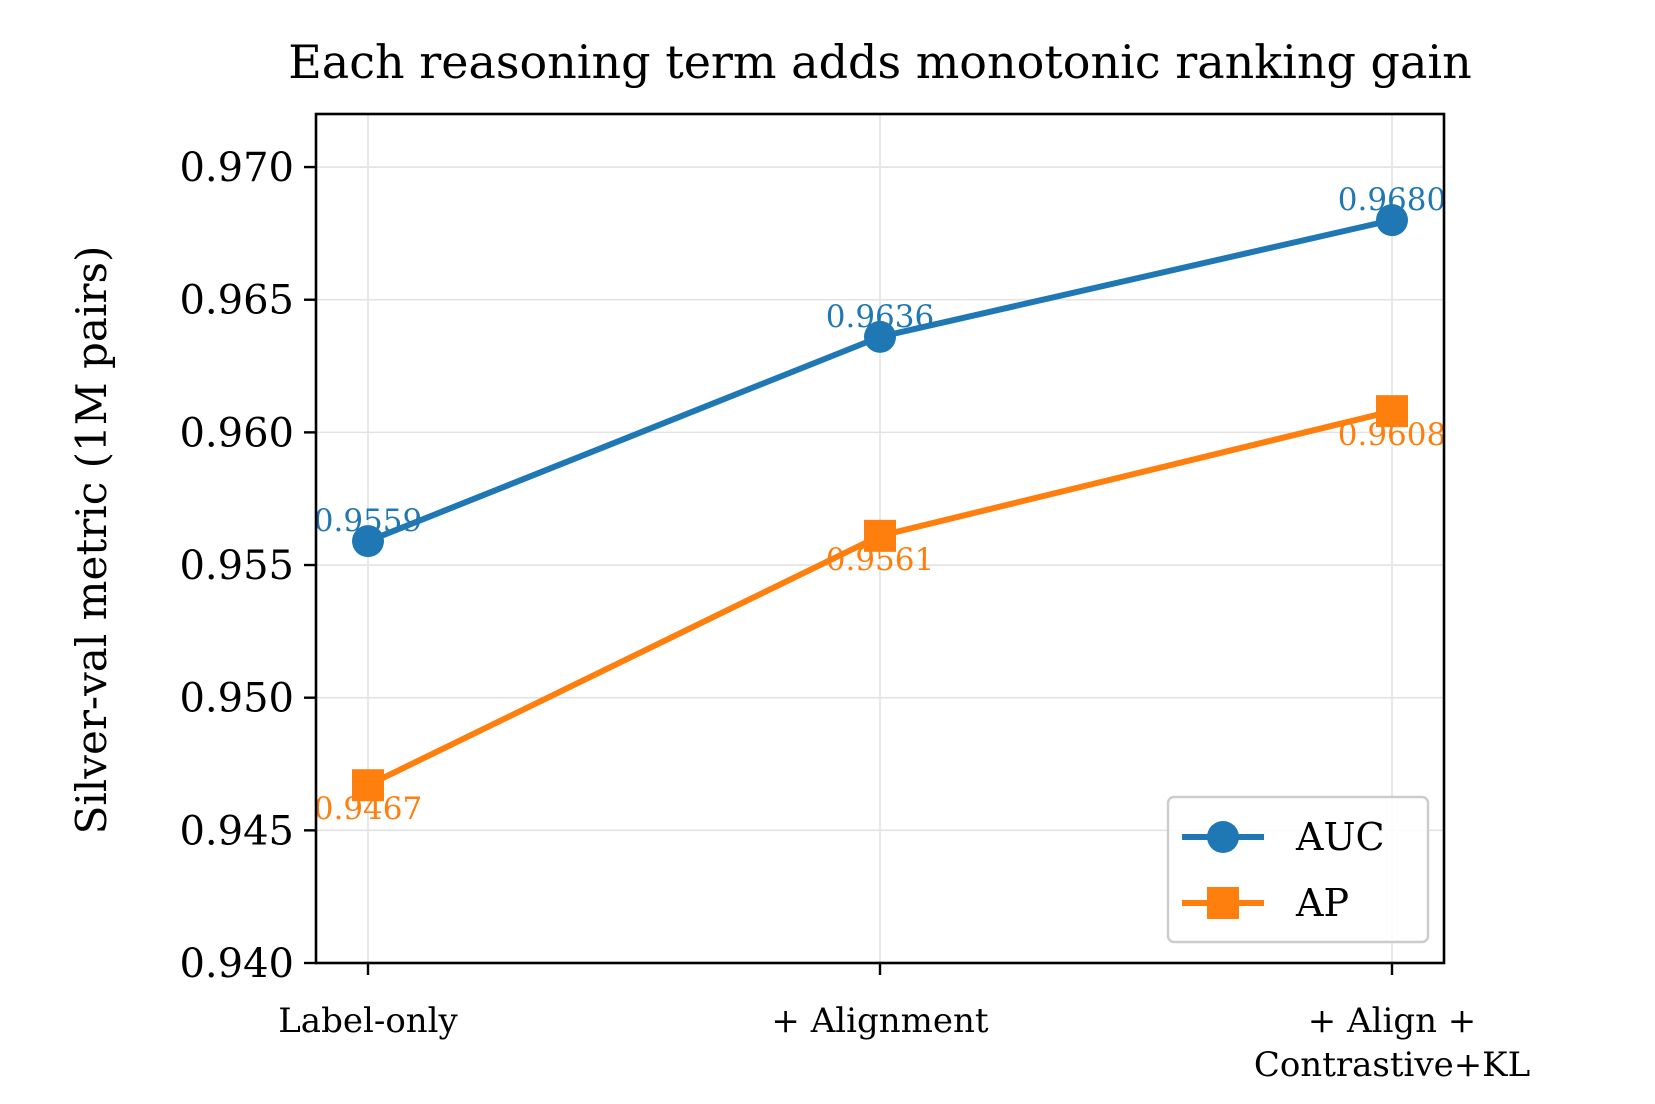 The height and width of the screenshot is (1104, 1655). What do you see at coordinates (1322, 903) in the screenshot?
I see `legend-label-ap: AP` at bounding box center [1322, 903].